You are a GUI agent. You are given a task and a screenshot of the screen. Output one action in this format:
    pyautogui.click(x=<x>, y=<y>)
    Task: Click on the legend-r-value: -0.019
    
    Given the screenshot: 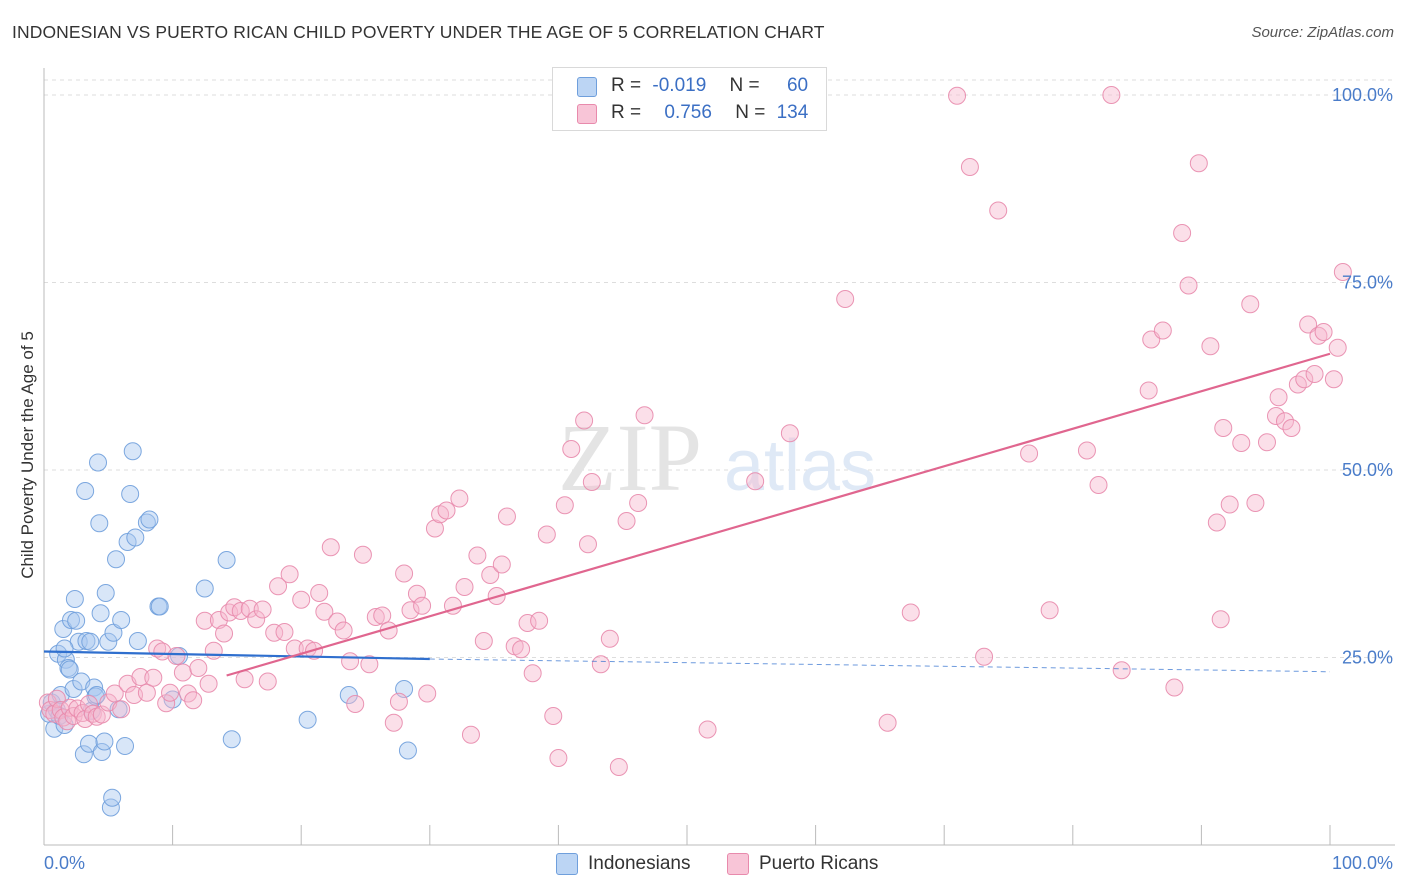 What is the action you would take?
    pyautogui.click(x=679, y=85)
    